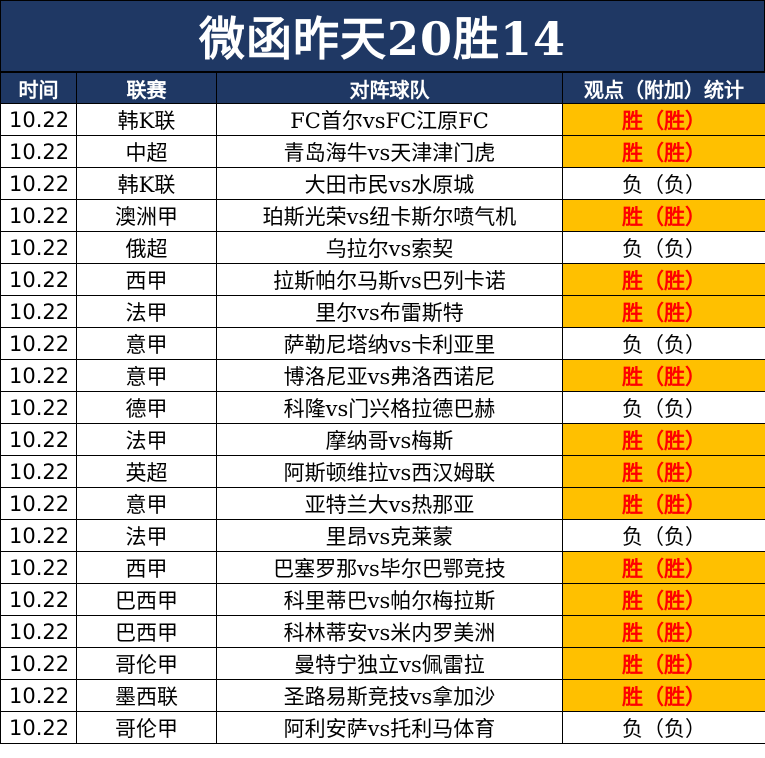  I want to click on table-row: 10.22 德甲 科隆vs门兴格拉德巴赫 负（负）, so click(382, 407).